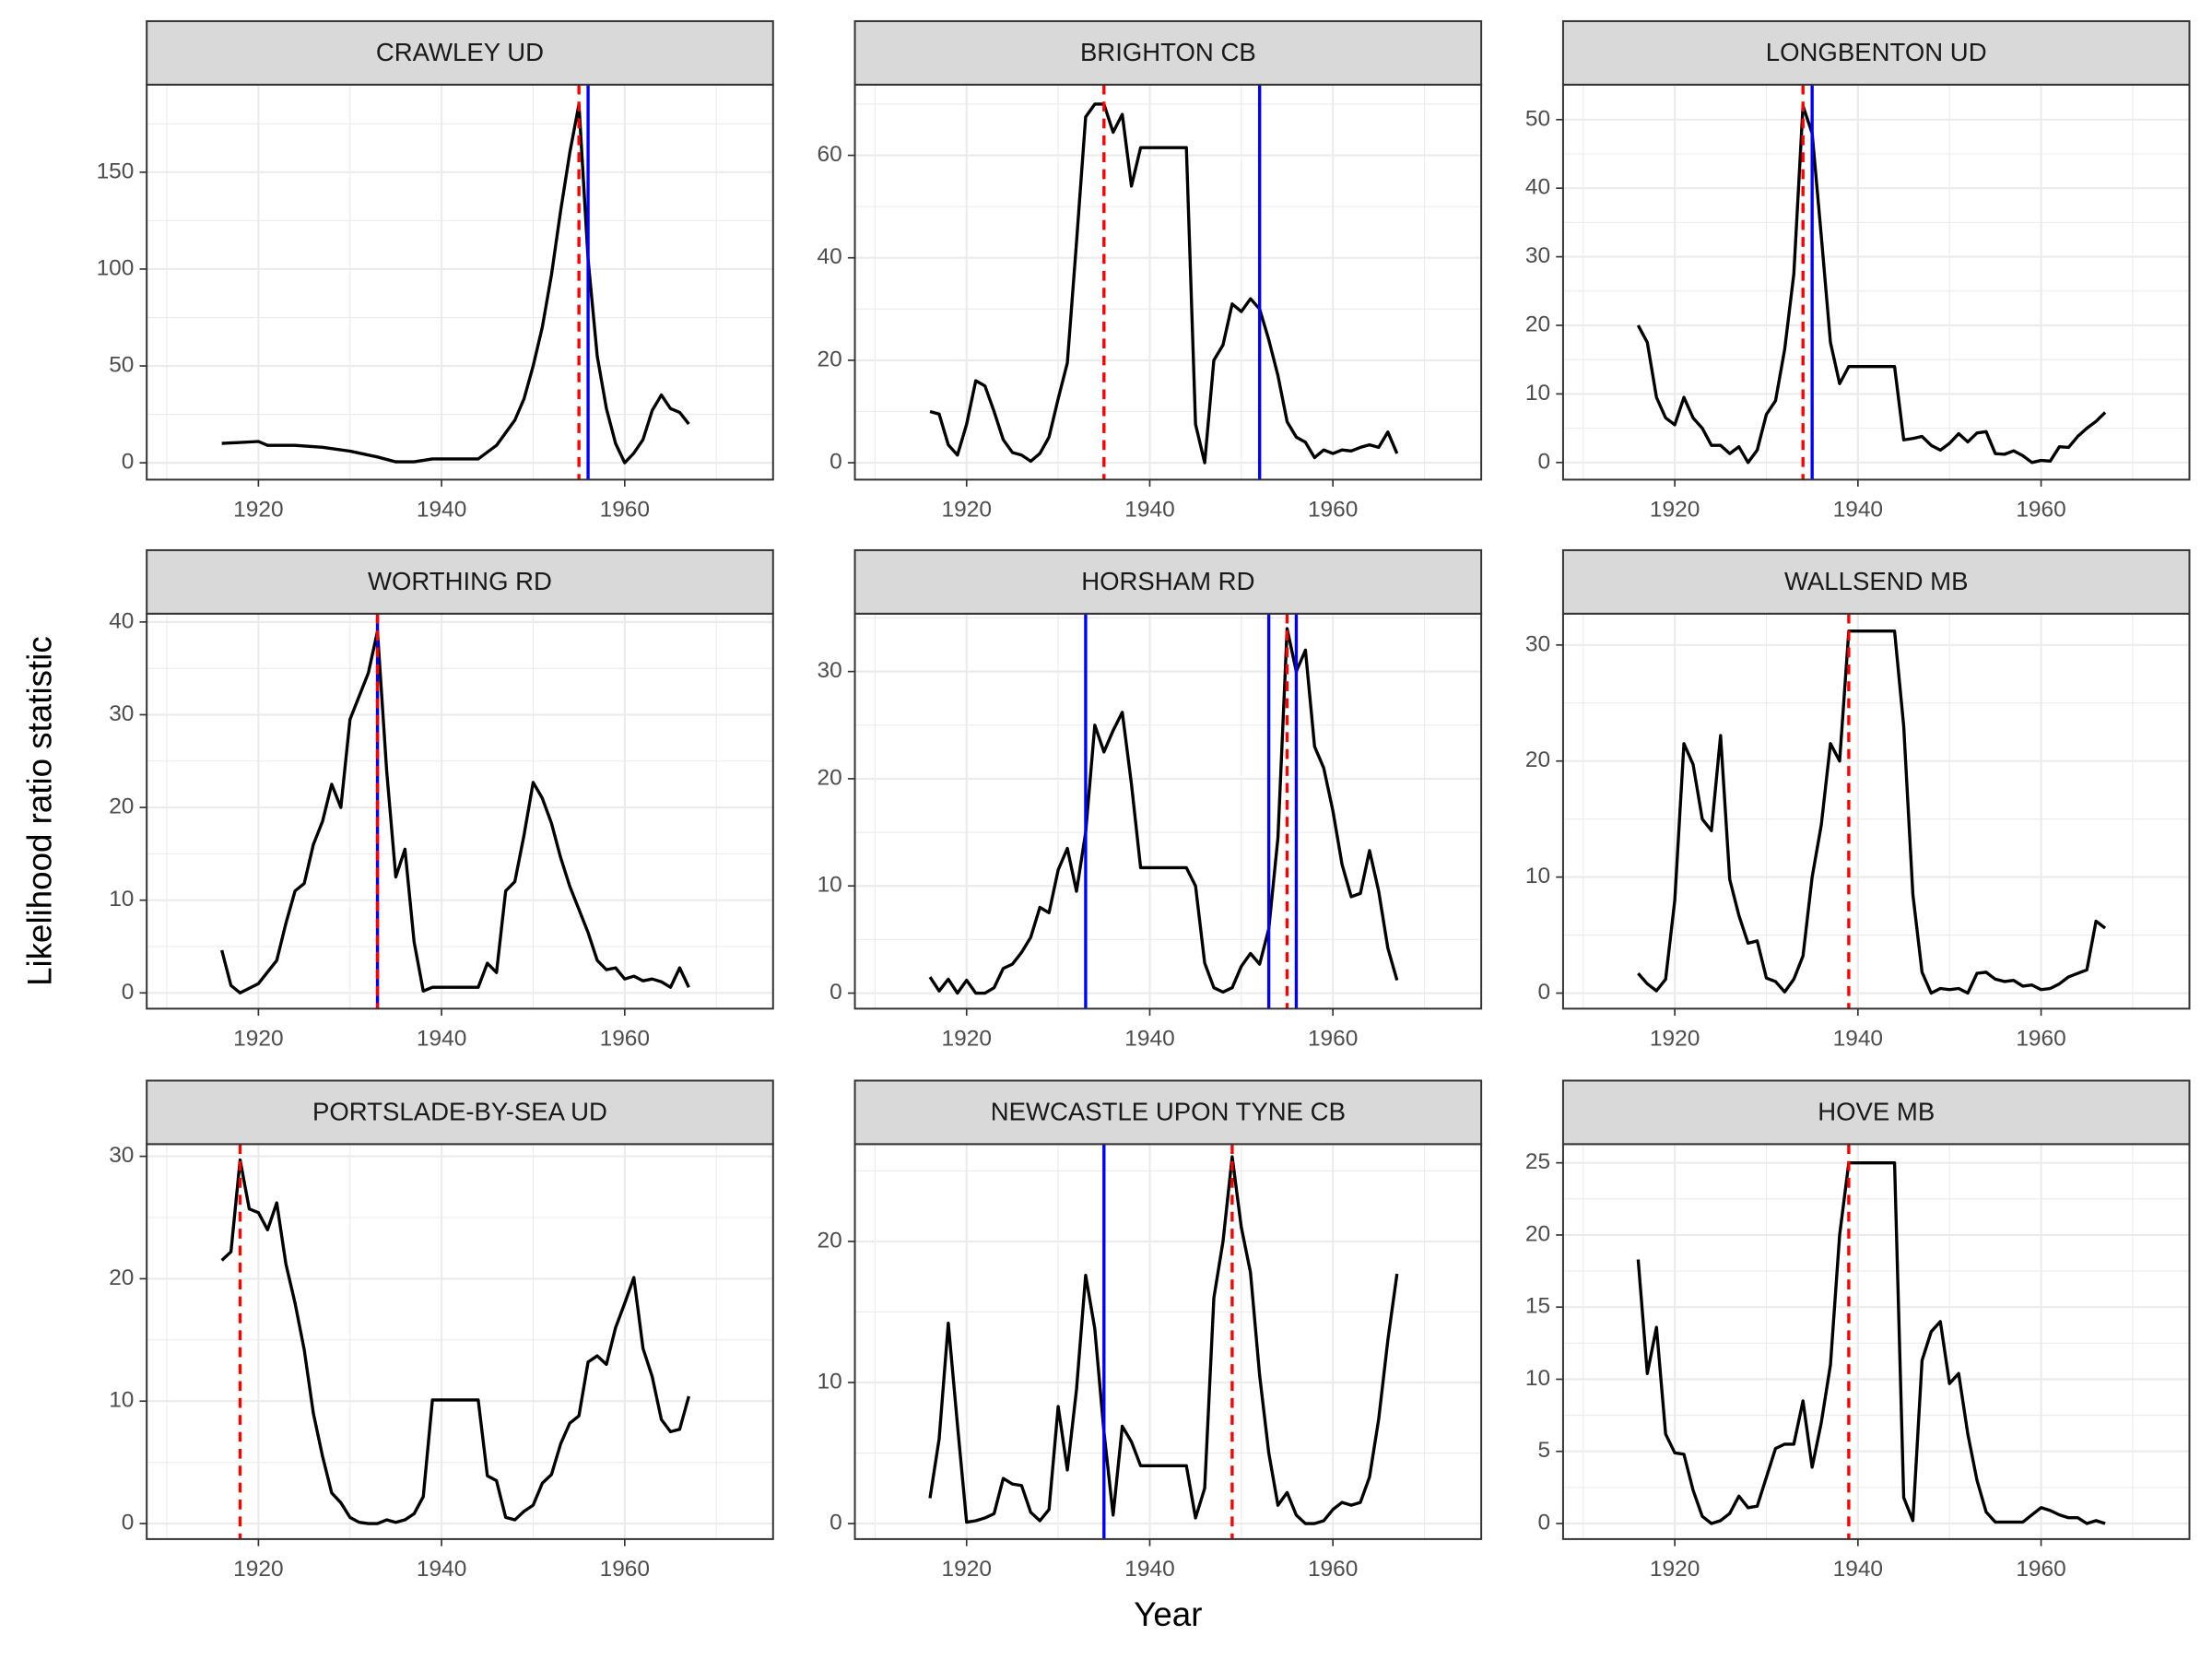 This screenshot has height=1659, width=2212. I want to click on strip-title: LONGBENTON UD, so click(1876, 52).